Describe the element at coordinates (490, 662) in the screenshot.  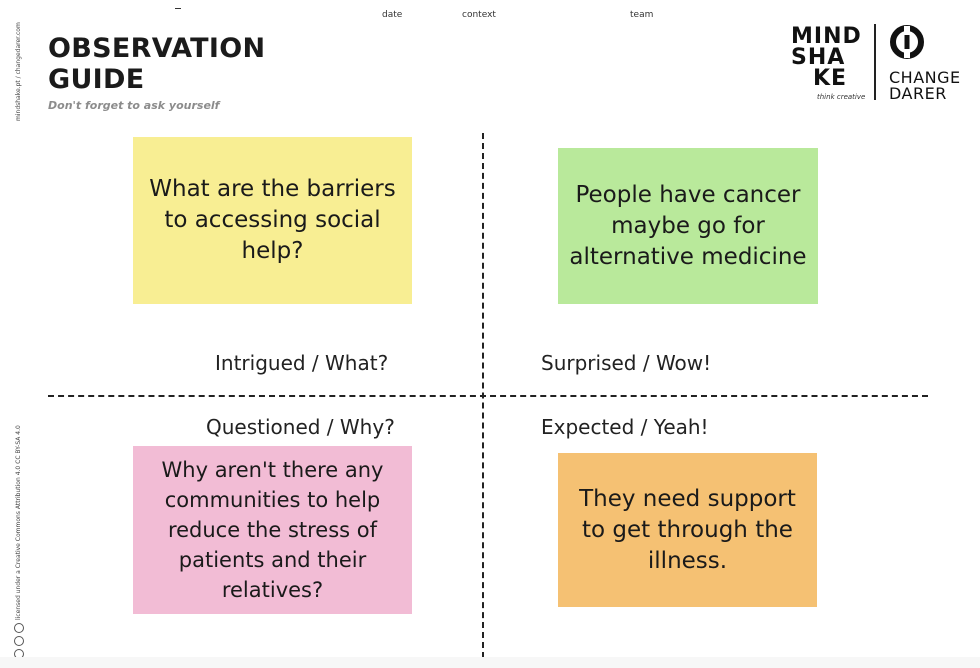
I see `bottom-strip` at that location.